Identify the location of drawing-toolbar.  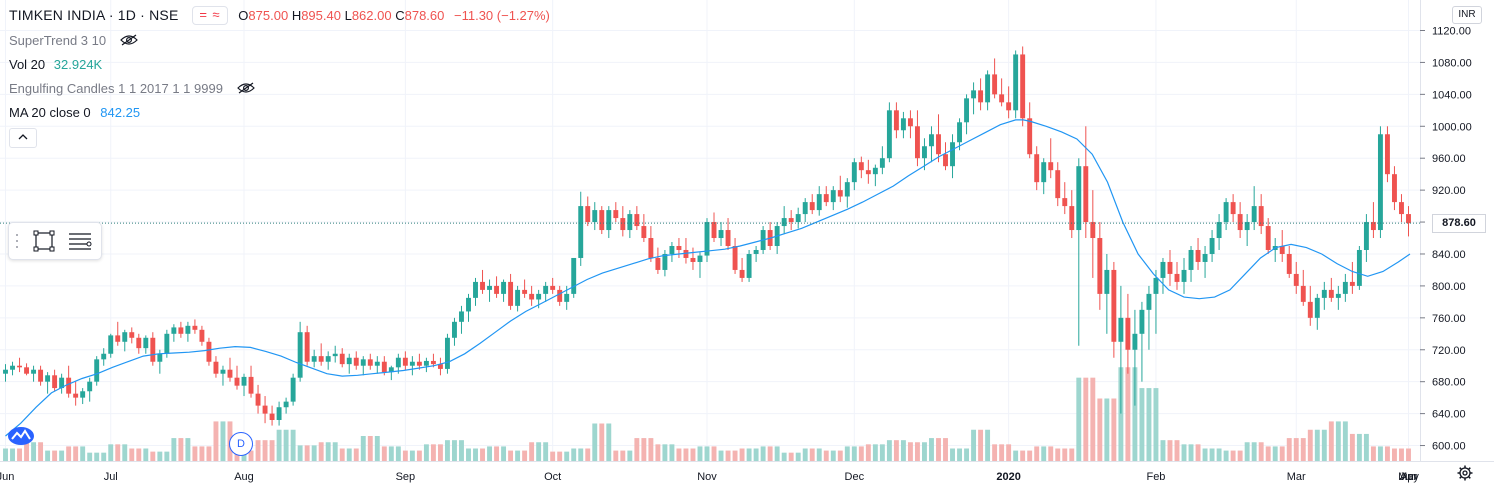
(55, 241).